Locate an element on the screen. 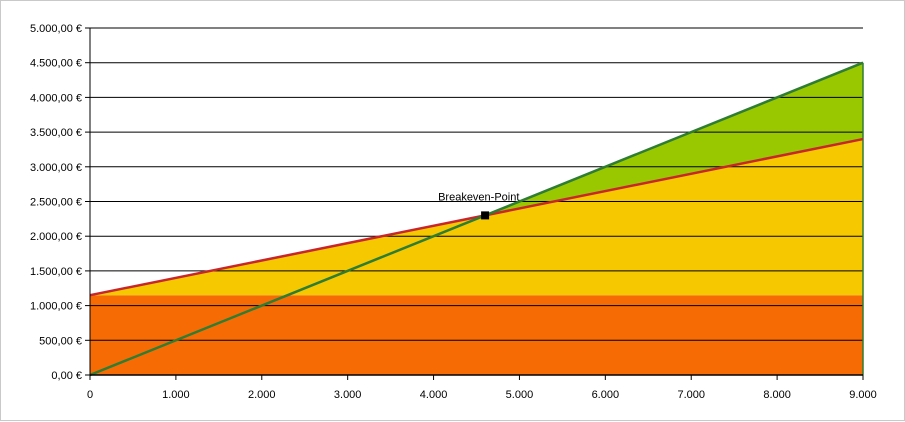 The height and width of the screenshot is (422, 905). x-tick-label: 9.000 is located at coordinates (863, 395).